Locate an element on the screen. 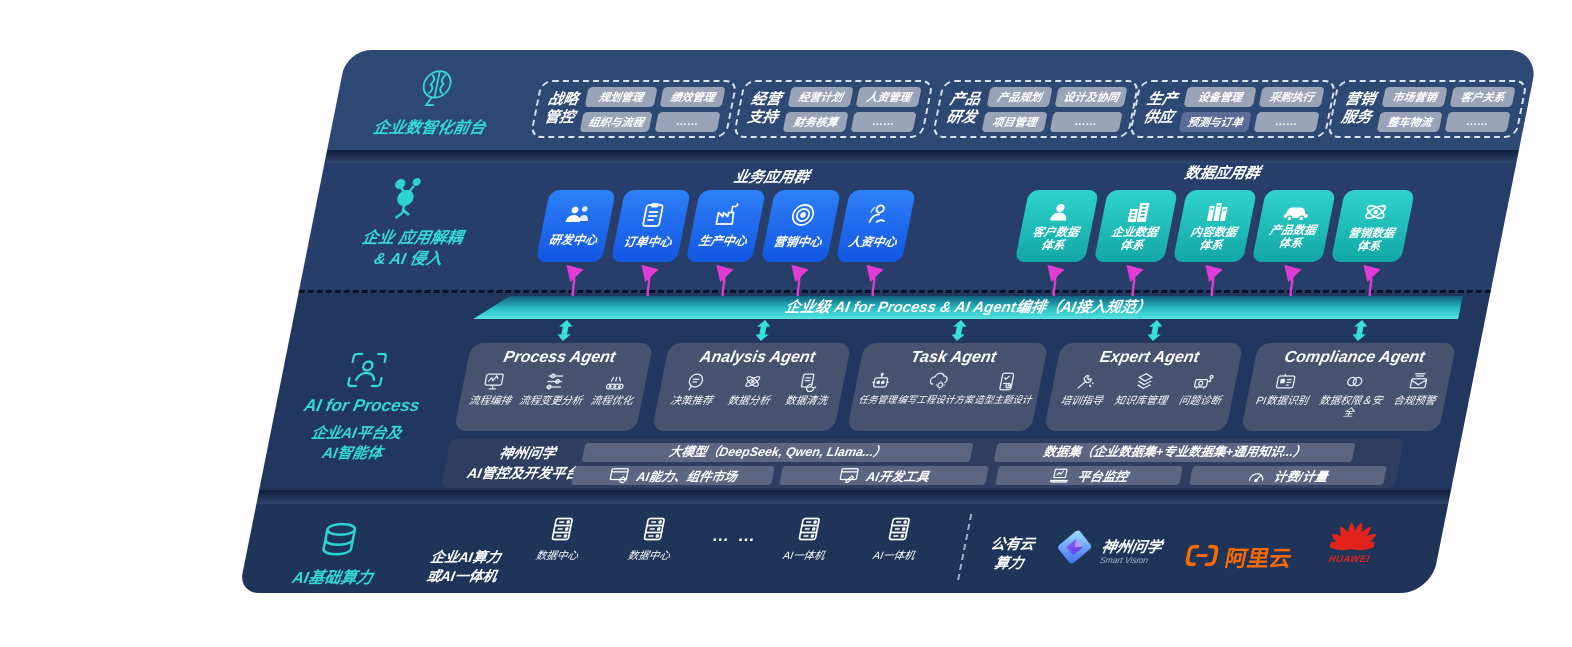 The image size is (1572, 647). car-icon is located at coordinates (1297, 212).